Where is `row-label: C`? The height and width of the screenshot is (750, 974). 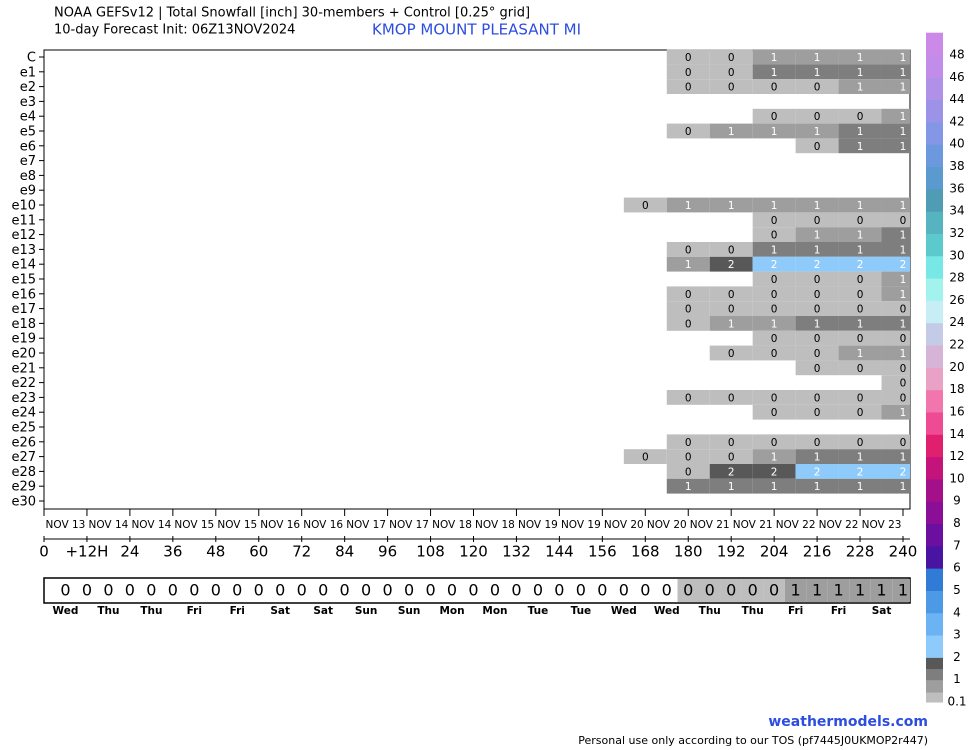 row-label: C is located at coordinates (31, 58).